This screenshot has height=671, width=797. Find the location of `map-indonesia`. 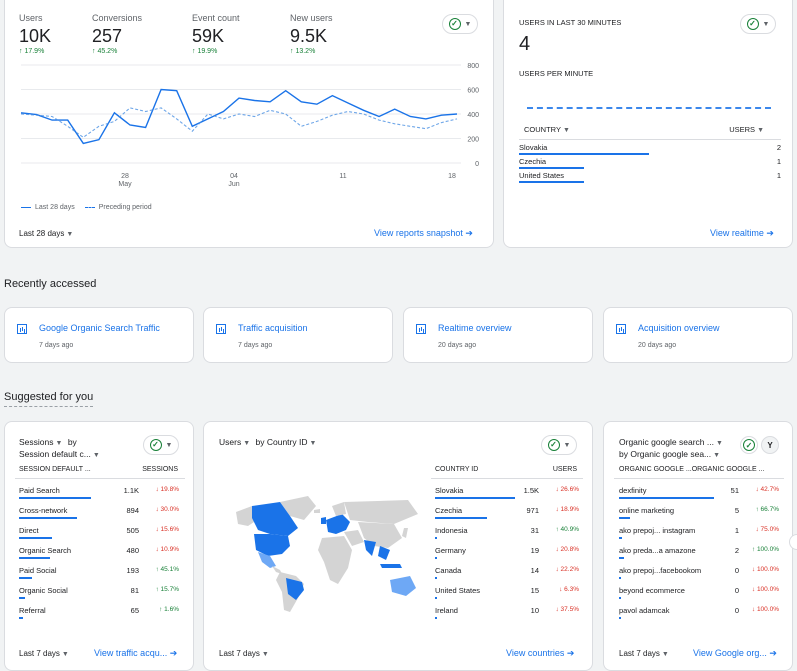

map-indonesia is located at coordinates (391, 566).